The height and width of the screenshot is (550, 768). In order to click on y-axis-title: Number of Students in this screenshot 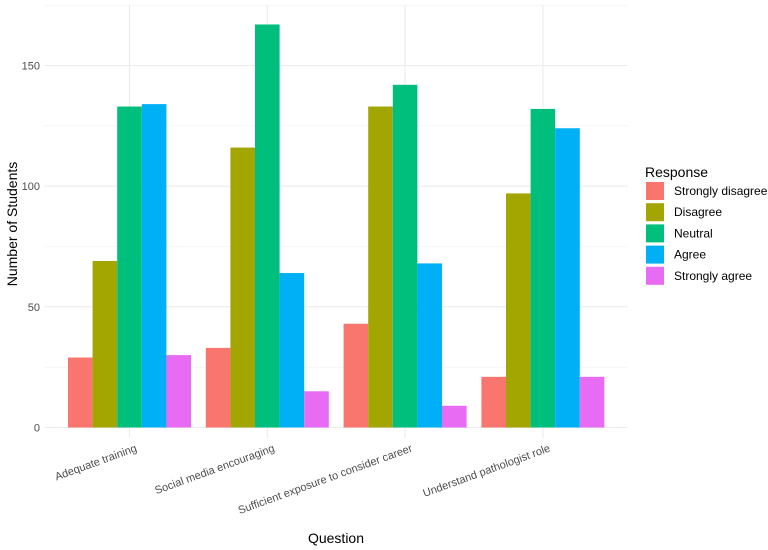, I will do `click(12, 224)`.